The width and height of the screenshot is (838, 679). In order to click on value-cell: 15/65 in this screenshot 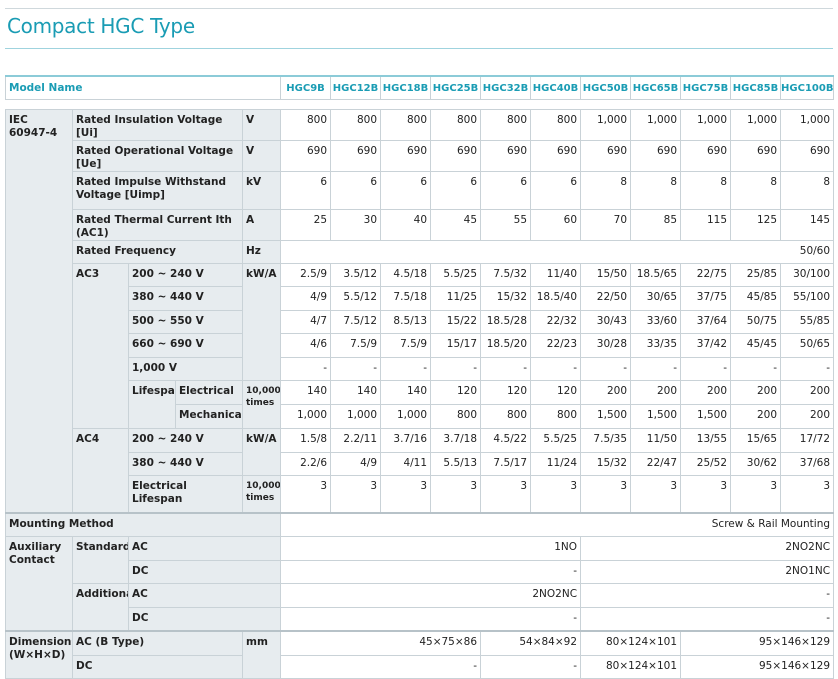, I will do `click(756, 441)`.